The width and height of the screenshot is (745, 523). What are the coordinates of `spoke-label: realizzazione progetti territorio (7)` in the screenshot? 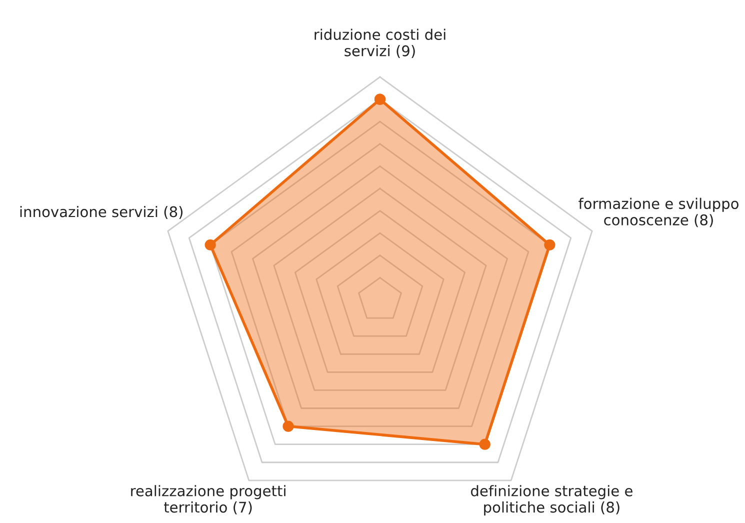 It's located at (208, 499).